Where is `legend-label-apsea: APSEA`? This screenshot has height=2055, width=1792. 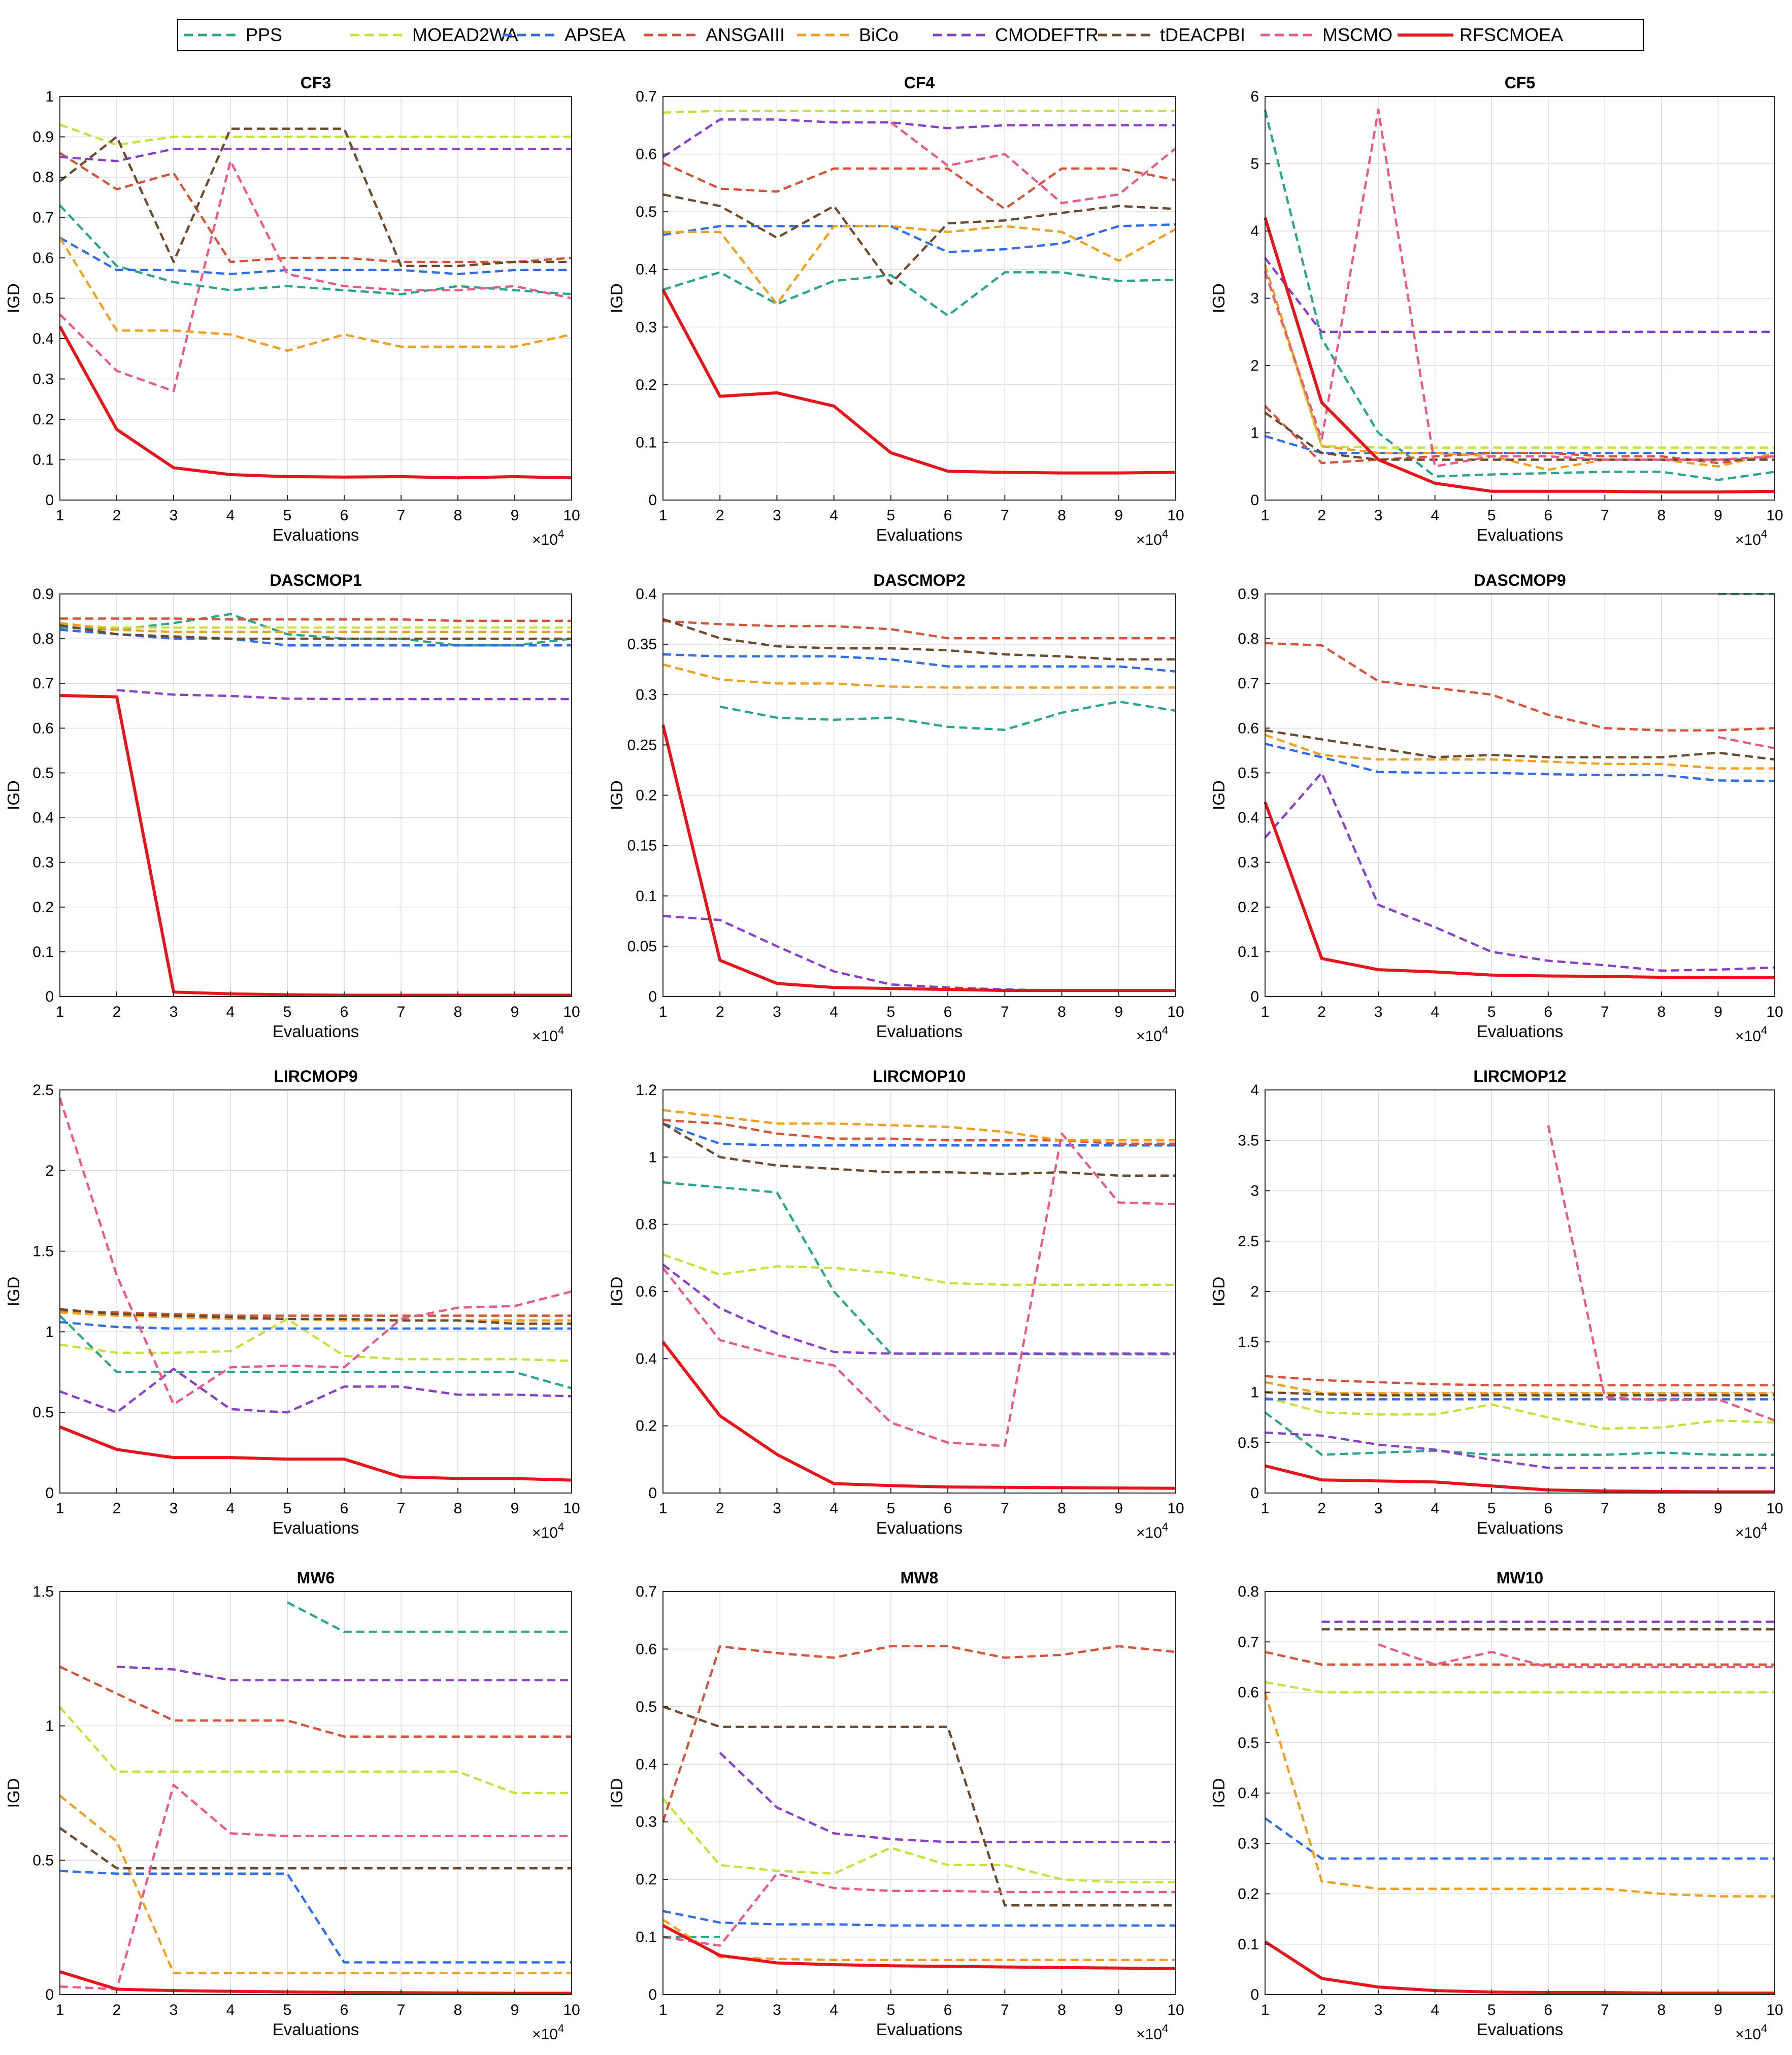
legend-label-apsea: APSEA is located at coordinates (595, 35).